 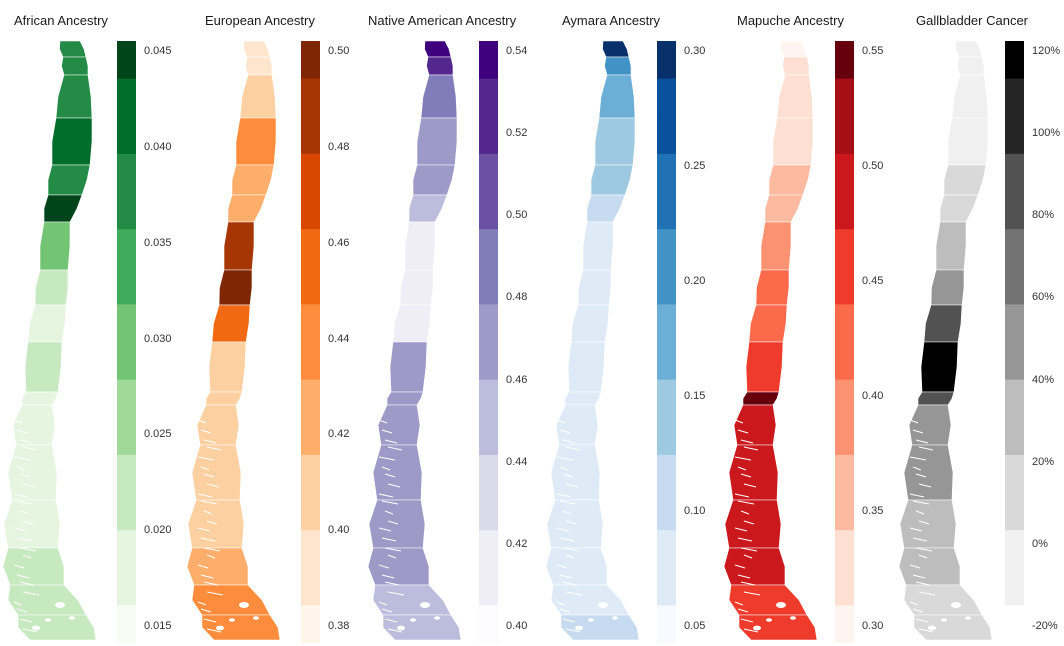 What do you see at coordinates (61, 20) in the screenshot?
I see `panel-title: African Ancestry` at bounding box center [61, 20].